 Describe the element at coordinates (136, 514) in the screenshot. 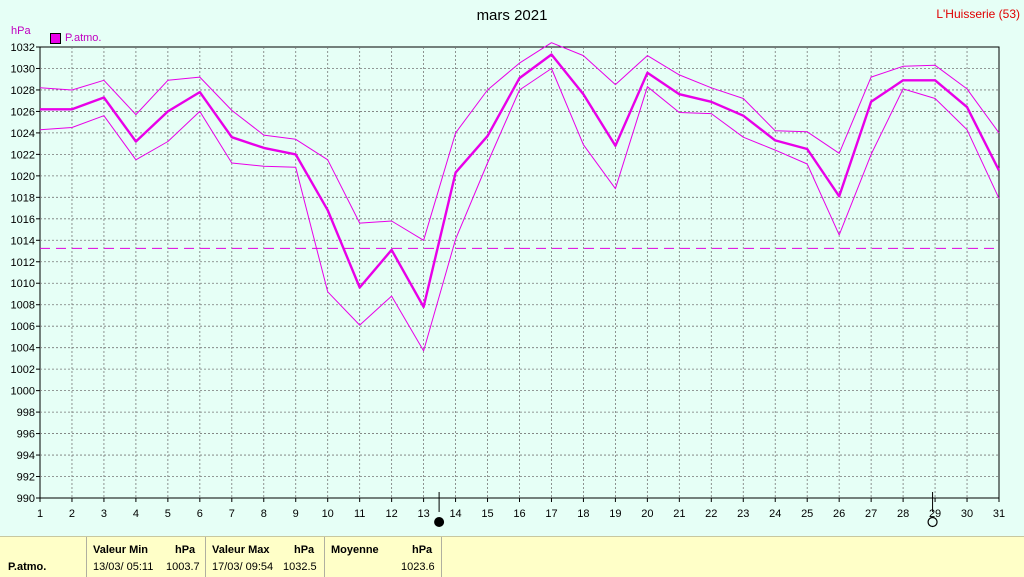

I see `x-tick-label: 4` at that location.